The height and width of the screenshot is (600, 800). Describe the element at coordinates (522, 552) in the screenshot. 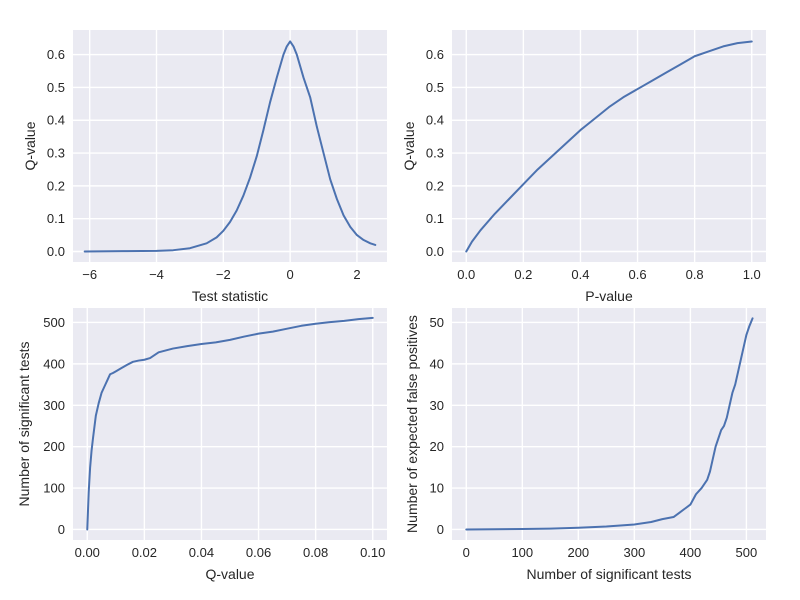

I see `x-tick-label: 100` at that location.